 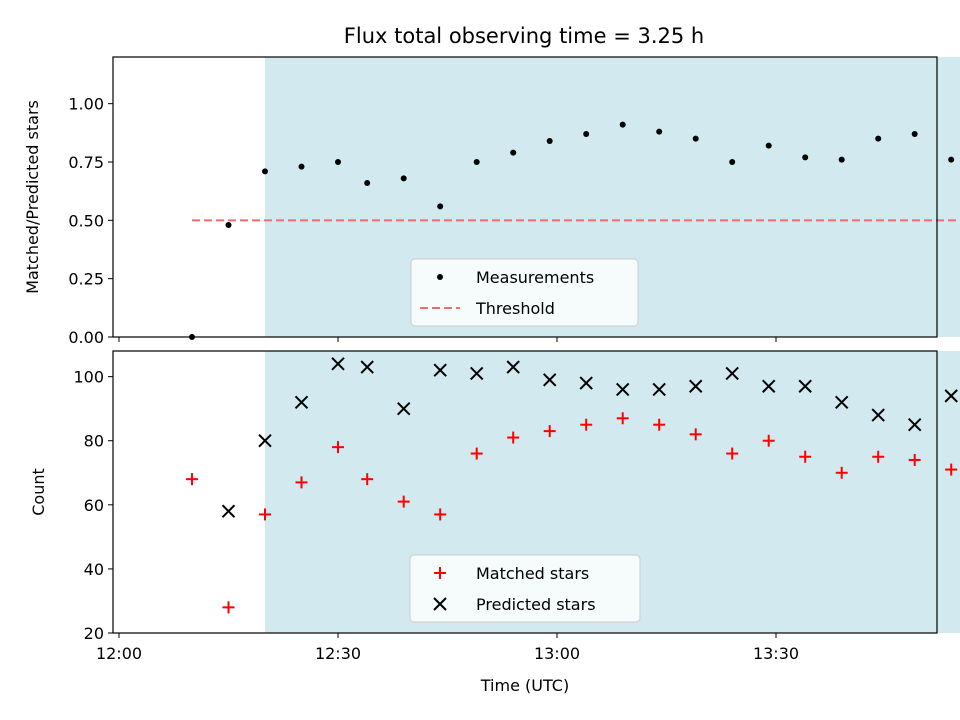 I want to click on legend-plus, so click(x=440, y=573).